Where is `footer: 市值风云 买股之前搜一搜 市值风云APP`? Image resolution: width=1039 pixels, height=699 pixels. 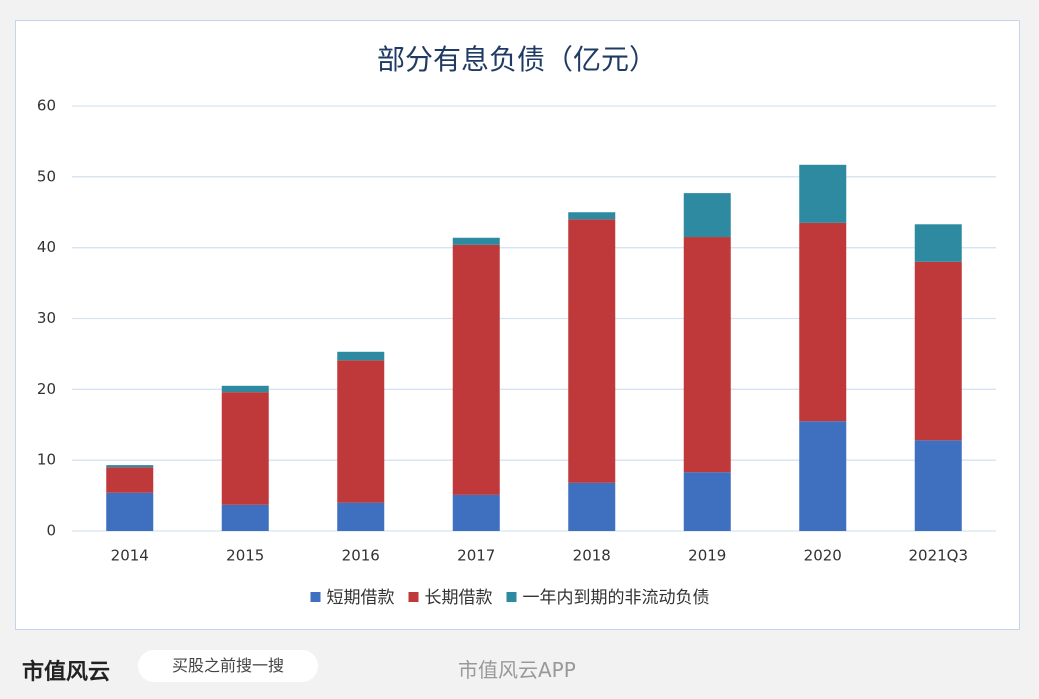 footer: 市值风云 买股之前搜一搜 市值风云APP is located at coordinates (519, 669).